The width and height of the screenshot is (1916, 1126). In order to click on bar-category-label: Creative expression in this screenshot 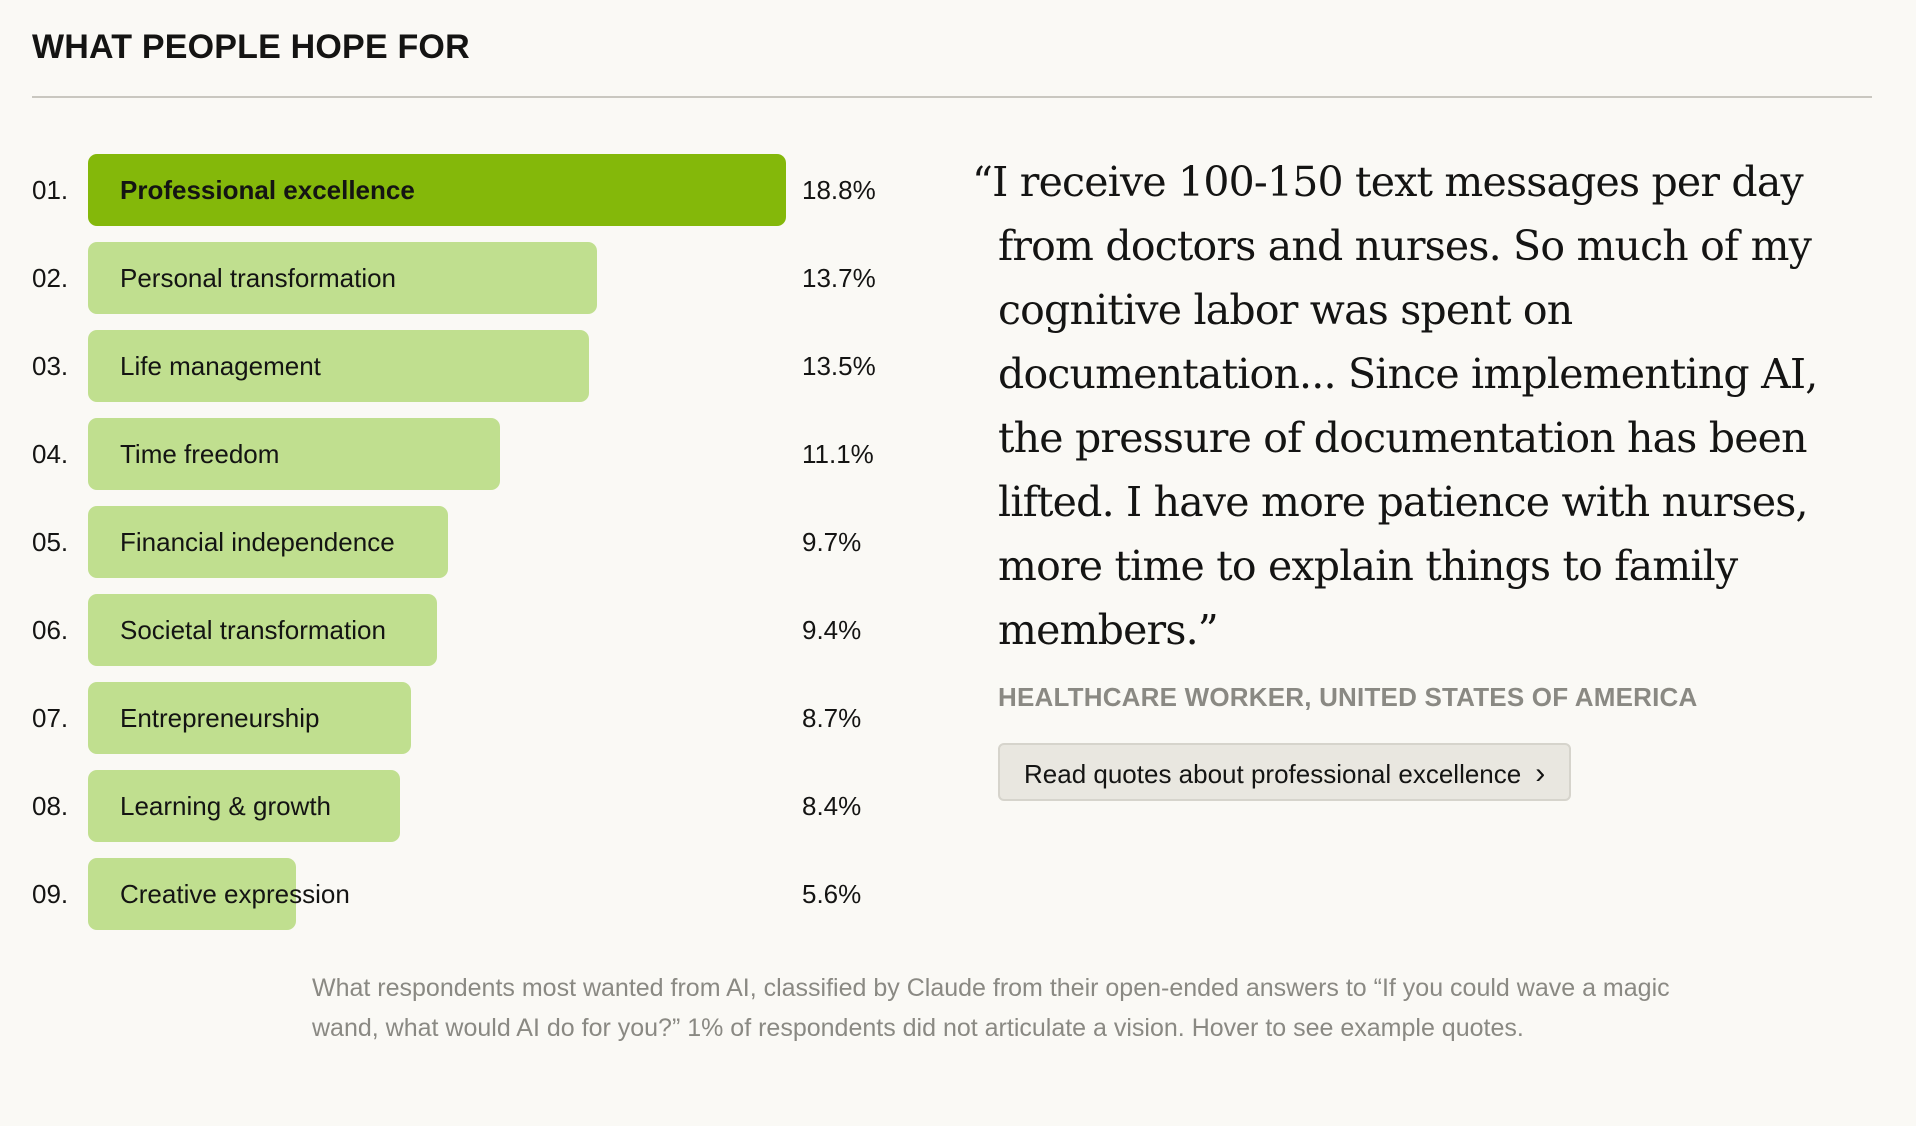, I will do `click(235, 894)`.